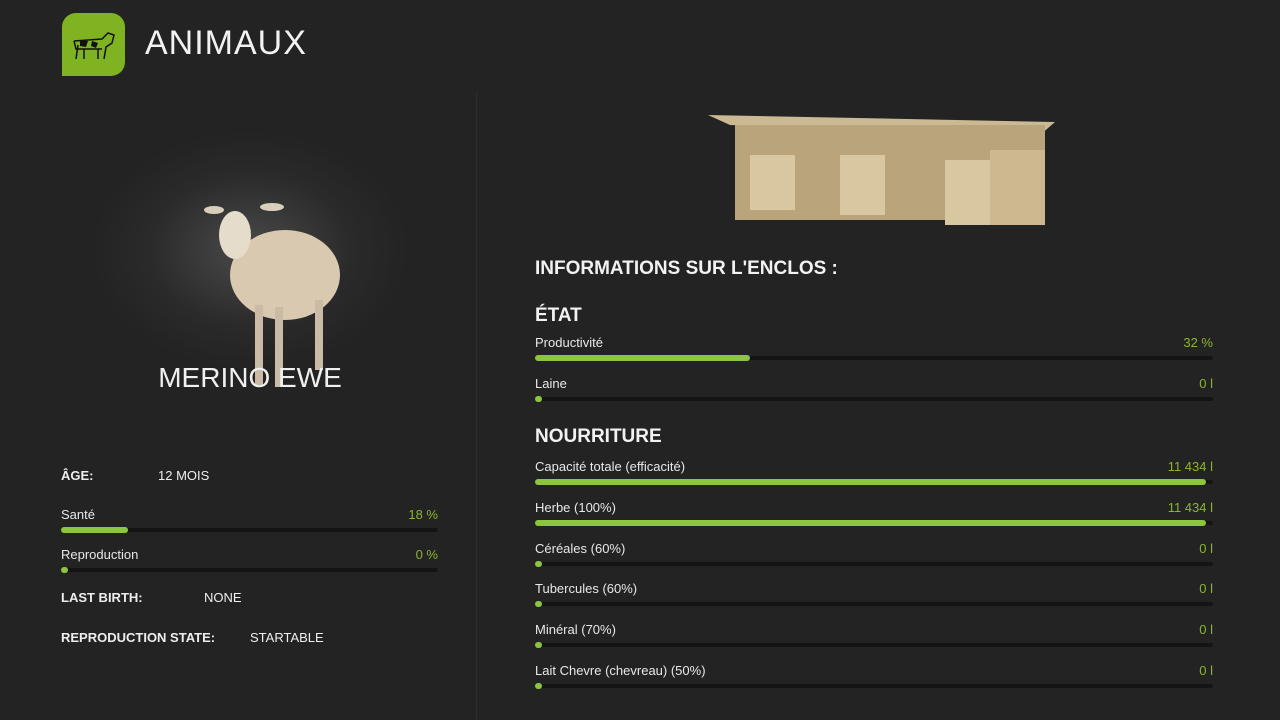 The image size is (1280, 720). What do you see at coordinates (551, 383) in the screenshot?
I see `bar-label: Laine` at bounding box center [551, 383].